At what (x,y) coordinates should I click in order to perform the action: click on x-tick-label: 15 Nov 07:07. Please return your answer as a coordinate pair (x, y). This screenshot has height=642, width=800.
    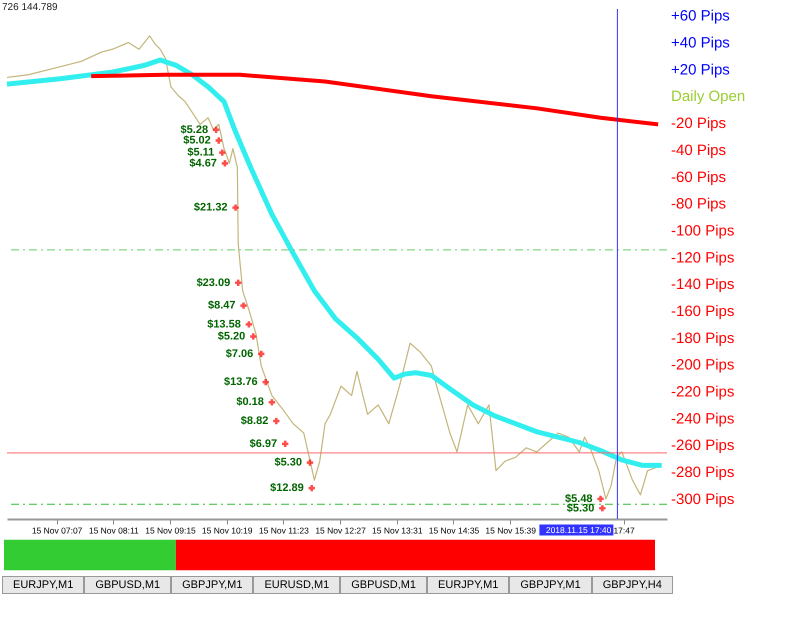
    Looking at the image, I should click on (57, 531).